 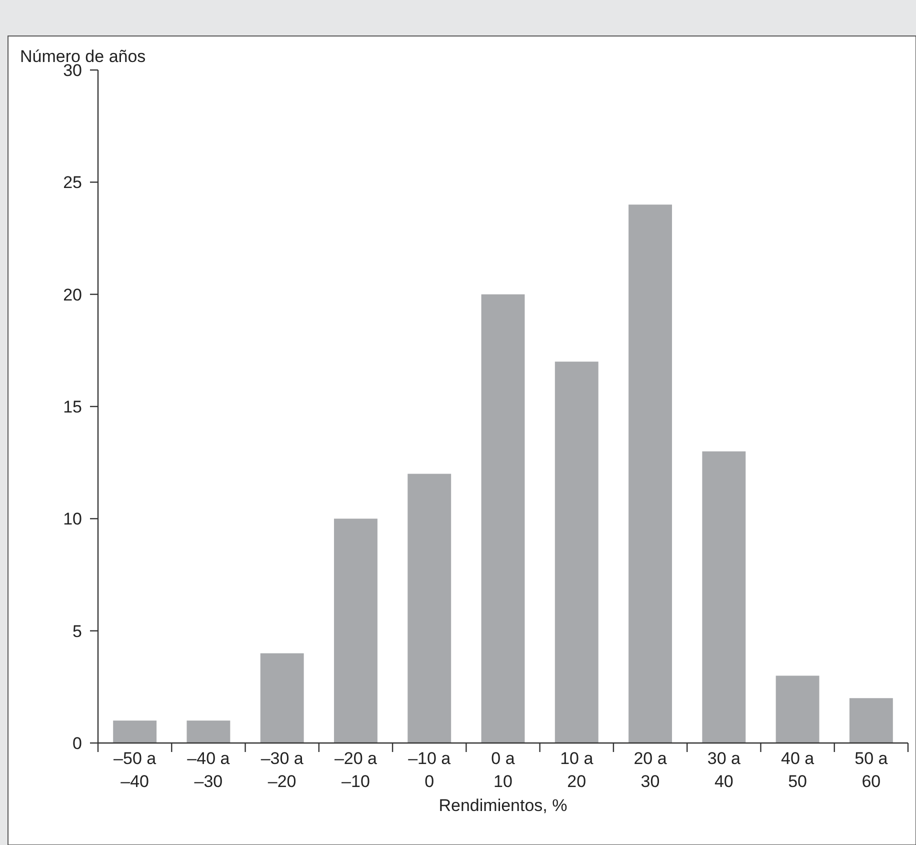 I want to click on x-tick-label: 0 a 10, so click(x=503, y=770).